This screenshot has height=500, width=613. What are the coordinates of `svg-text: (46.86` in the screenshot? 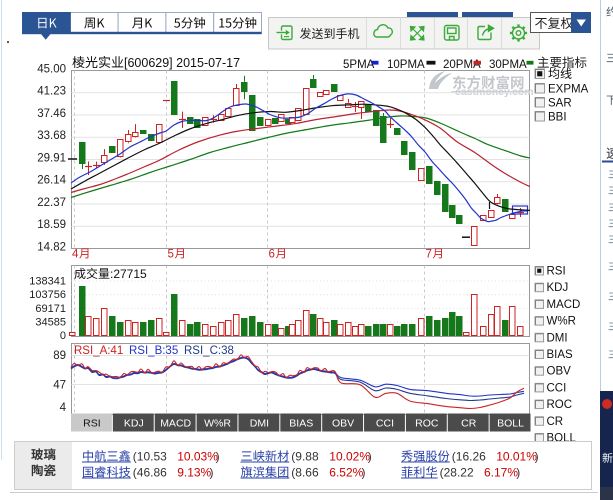 It's located at (150, 473).